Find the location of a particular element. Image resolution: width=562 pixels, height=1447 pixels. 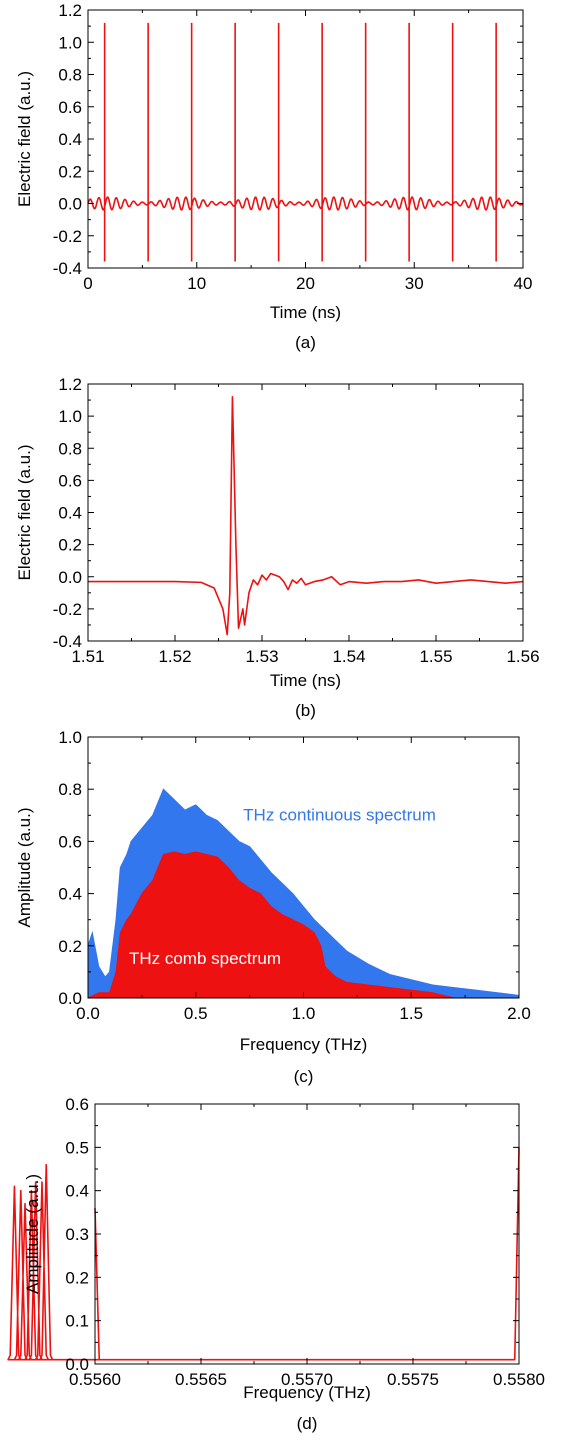

x-tick-label: 1.55 is located at coordinates (435, 656).